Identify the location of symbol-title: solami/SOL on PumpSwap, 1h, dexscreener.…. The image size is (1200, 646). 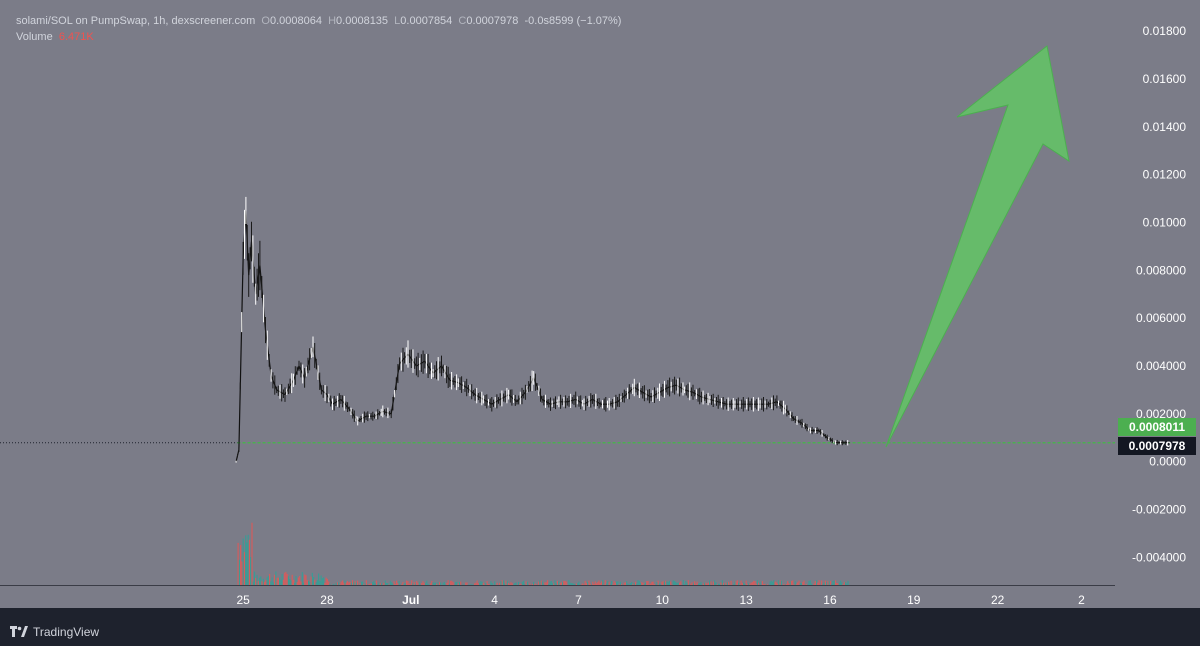
(136, 21).